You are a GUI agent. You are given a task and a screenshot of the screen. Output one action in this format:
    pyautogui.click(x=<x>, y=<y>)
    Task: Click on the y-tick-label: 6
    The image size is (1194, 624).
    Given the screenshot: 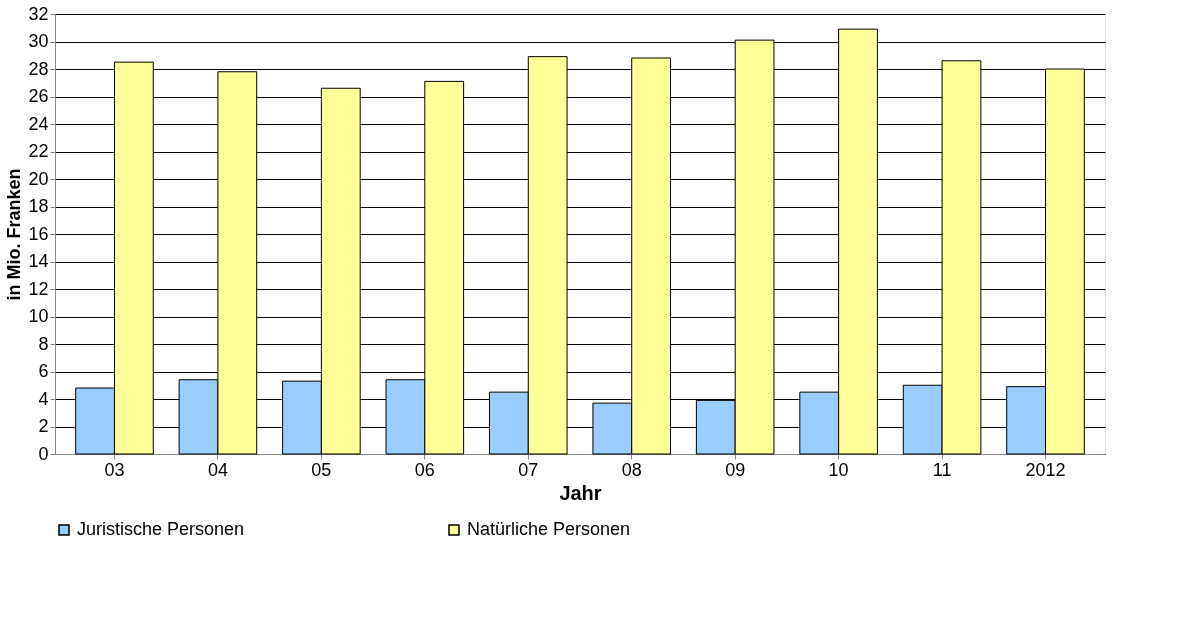 What is the action you would take?
    pyautogui.click(x=43, y=371)
    